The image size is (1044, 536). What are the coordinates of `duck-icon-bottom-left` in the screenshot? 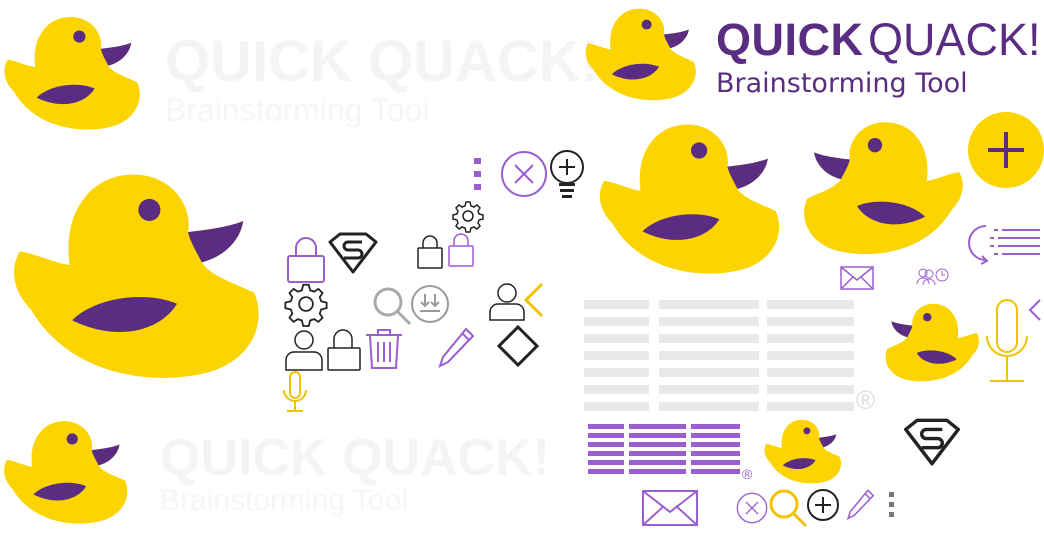 It's located at (66, 472).